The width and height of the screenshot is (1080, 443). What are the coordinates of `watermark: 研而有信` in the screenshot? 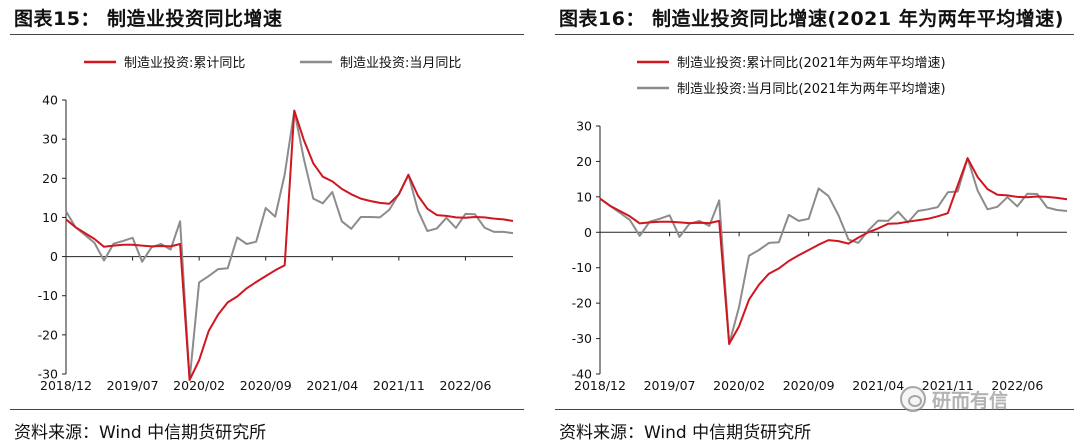 It's located at (980, 399).